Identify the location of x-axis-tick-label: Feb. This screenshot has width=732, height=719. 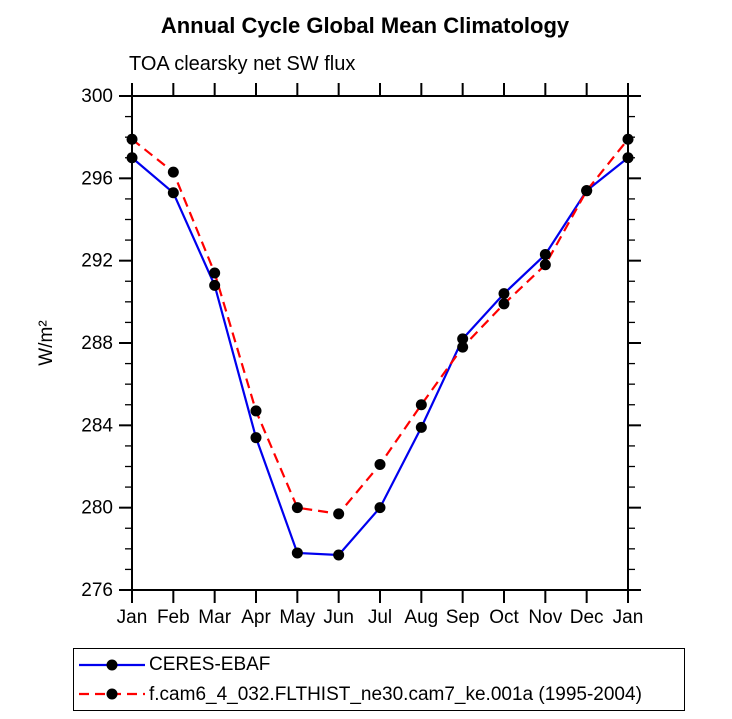
(173, 617).